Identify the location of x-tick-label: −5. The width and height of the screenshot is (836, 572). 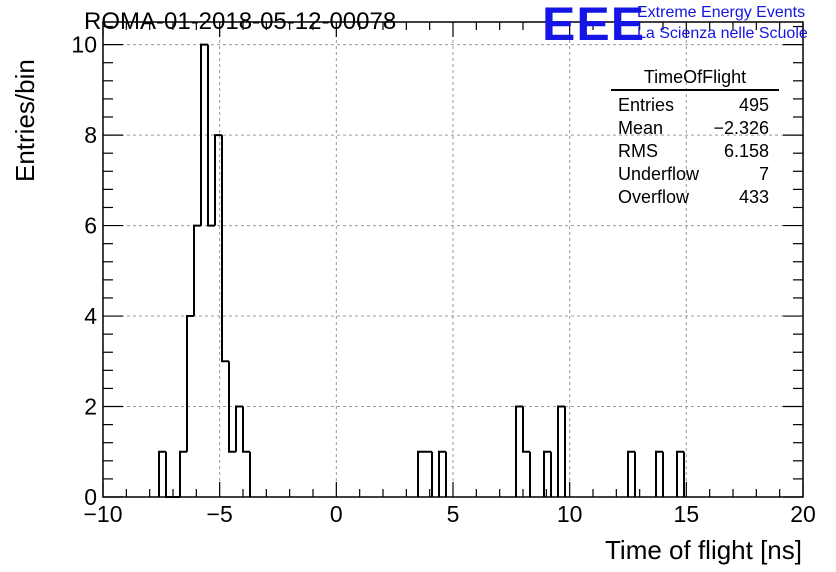
(220, 514).